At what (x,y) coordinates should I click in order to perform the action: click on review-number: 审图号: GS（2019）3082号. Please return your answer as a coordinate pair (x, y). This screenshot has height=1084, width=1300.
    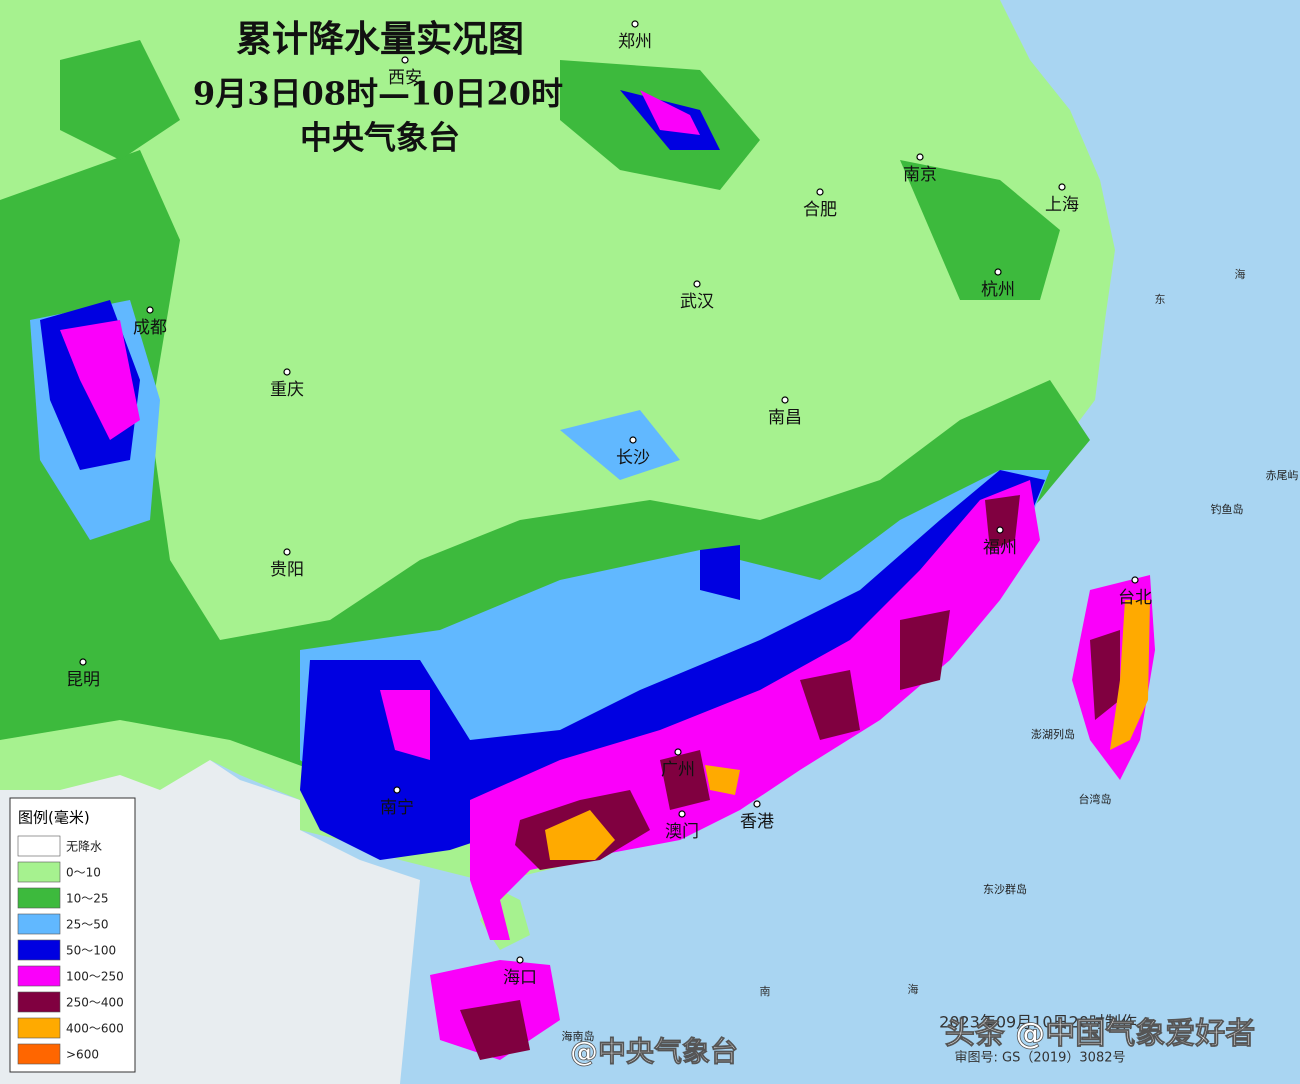
    Looking at the image, I should click on (1039, 1058).